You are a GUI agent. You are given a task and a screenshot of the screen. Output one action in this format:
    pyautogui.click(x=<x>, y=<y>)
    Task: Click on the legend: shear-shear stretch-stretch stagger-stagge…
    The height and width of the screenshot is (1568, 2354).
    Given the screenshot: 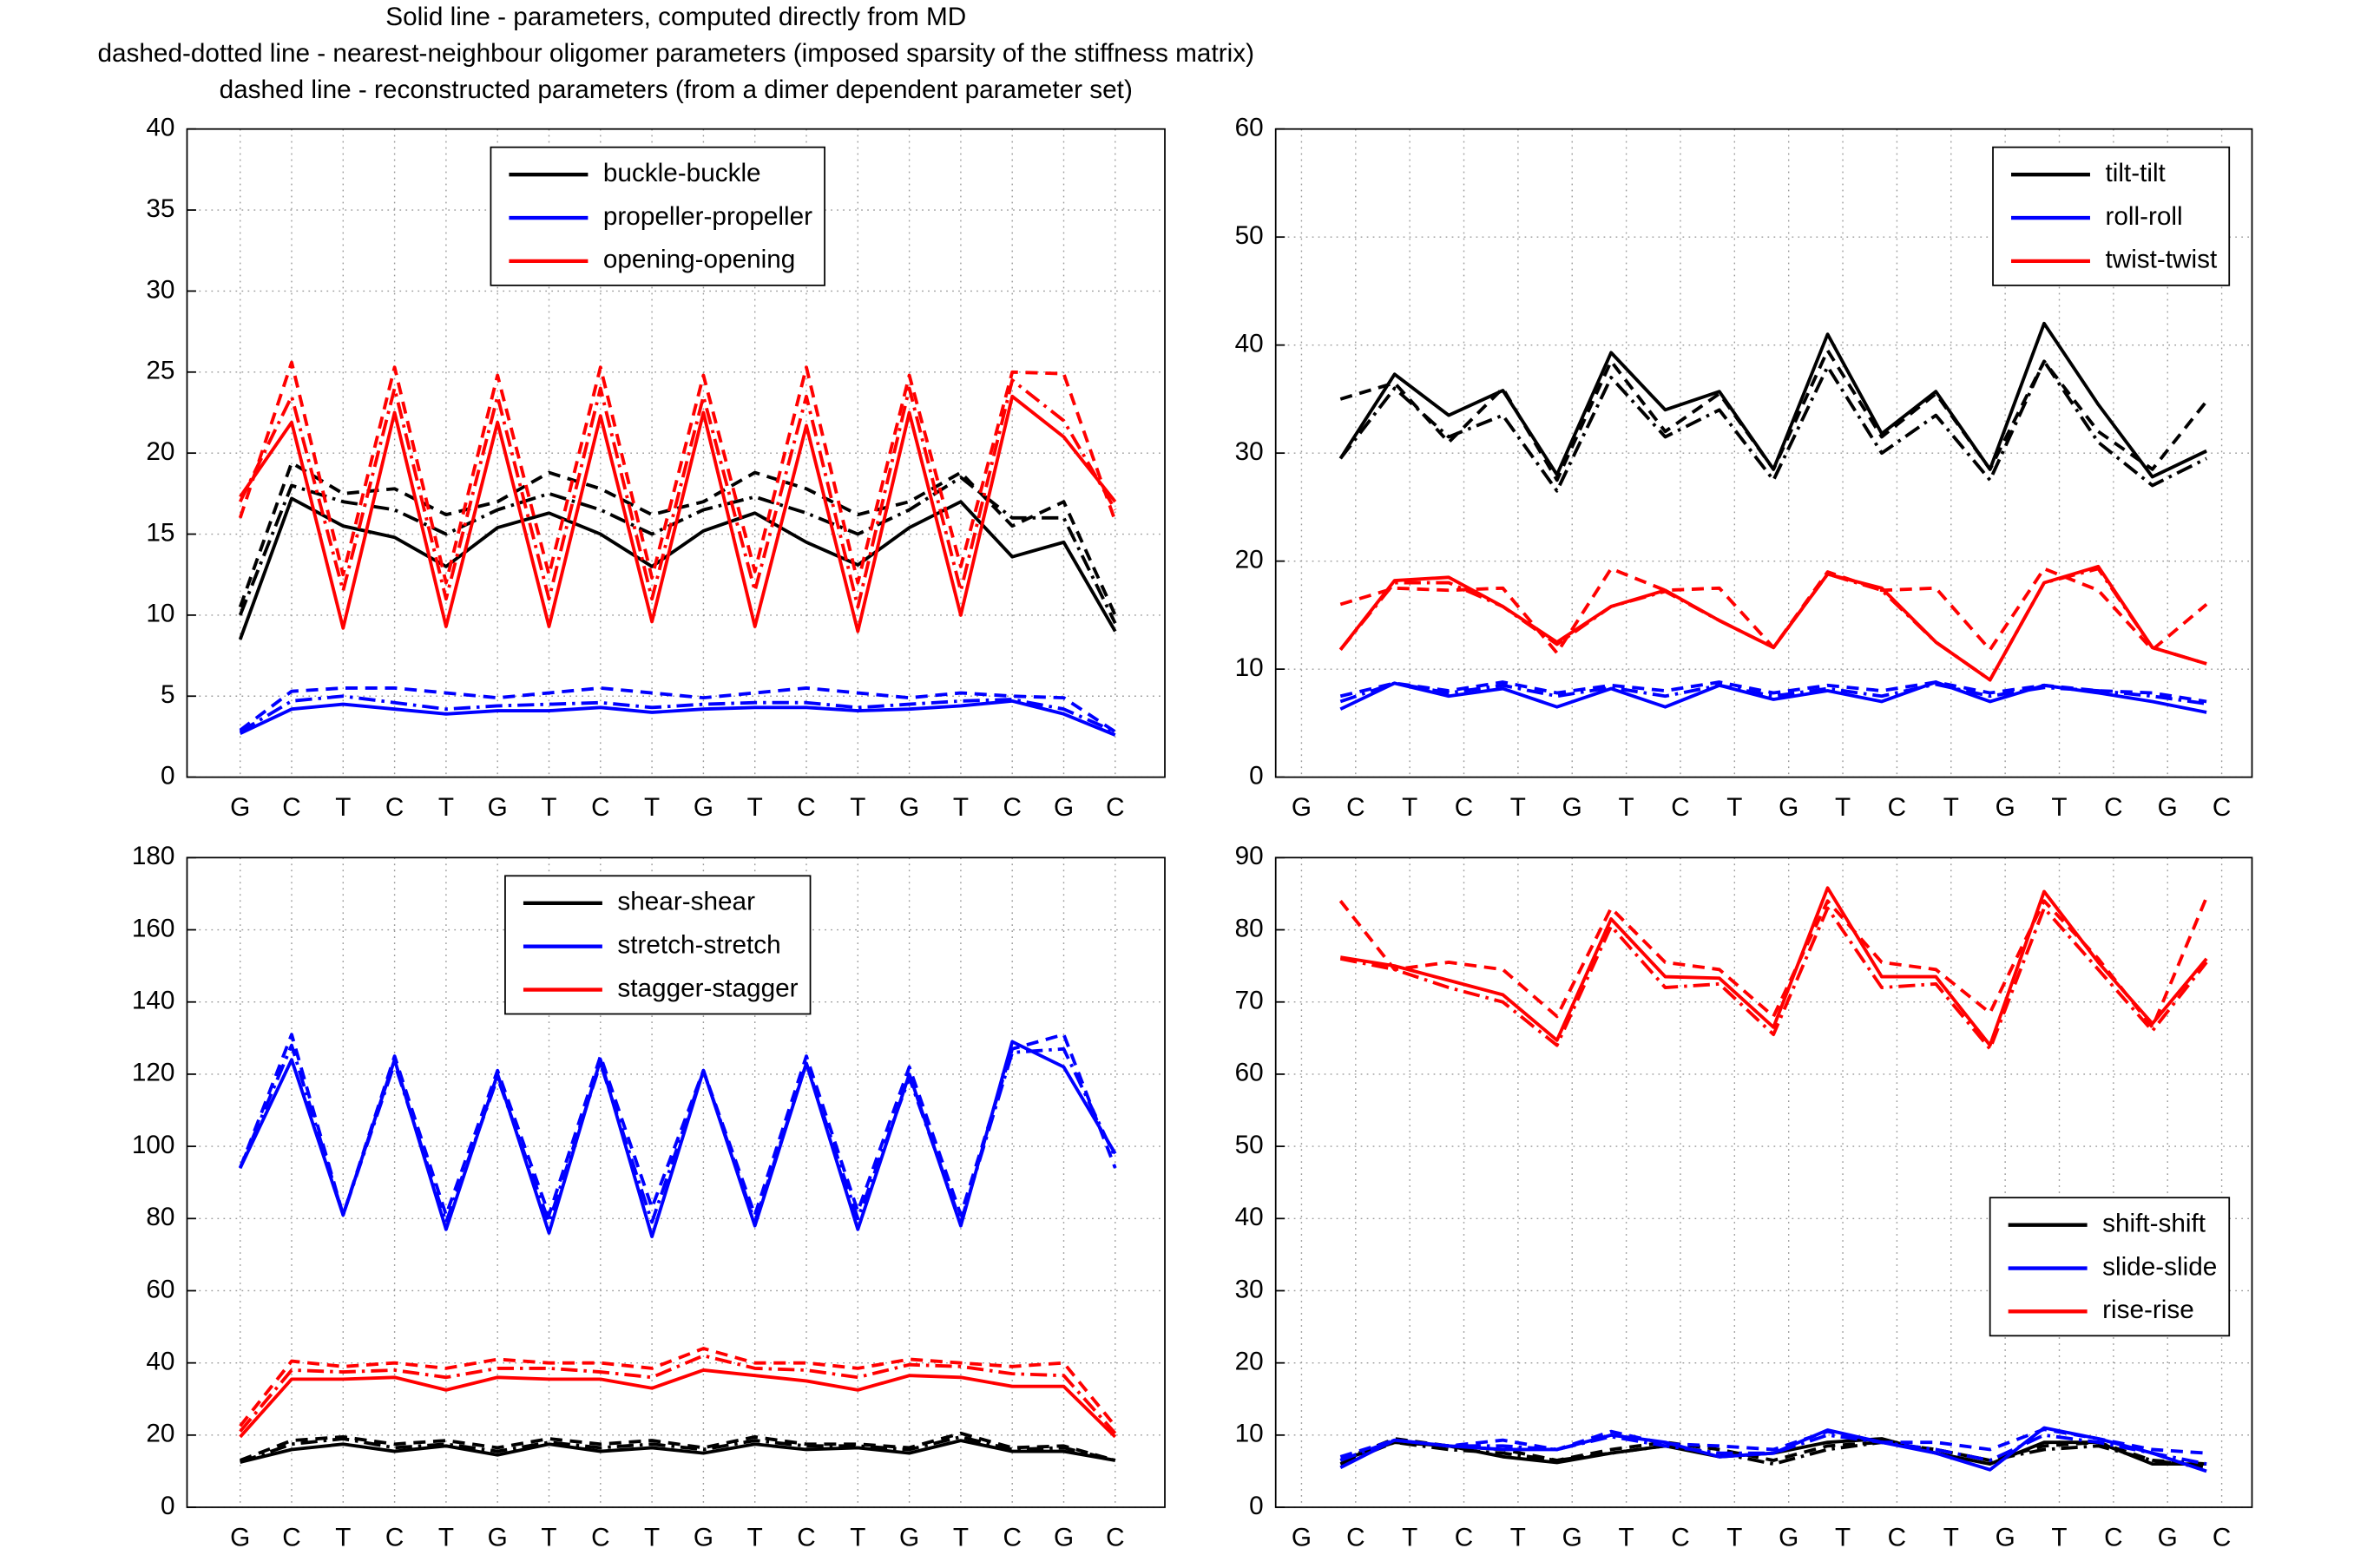 What is the action you would take?
    pyautogui.click(x=658, y=945)
    